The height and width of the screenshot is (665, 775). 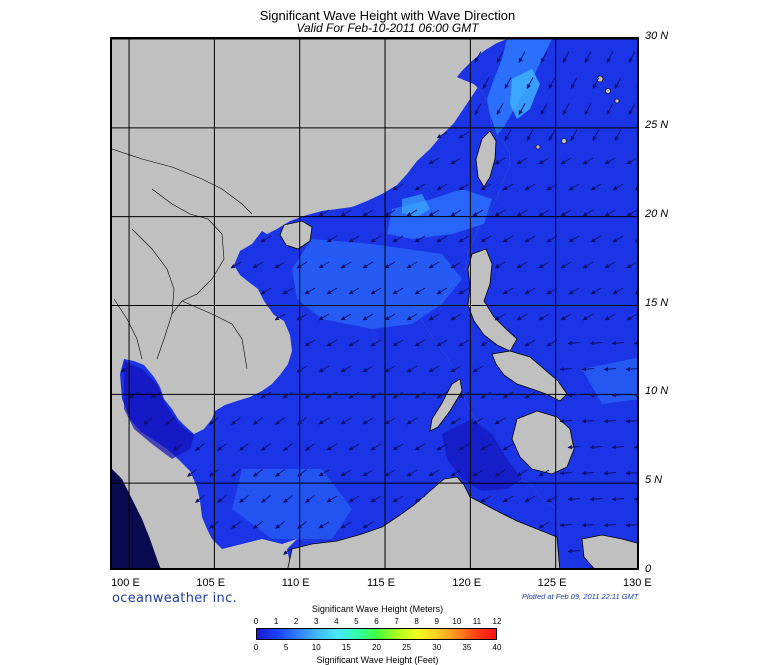 I want to click on colorbar-tick-meters: 7, so click(x=396, y=621).